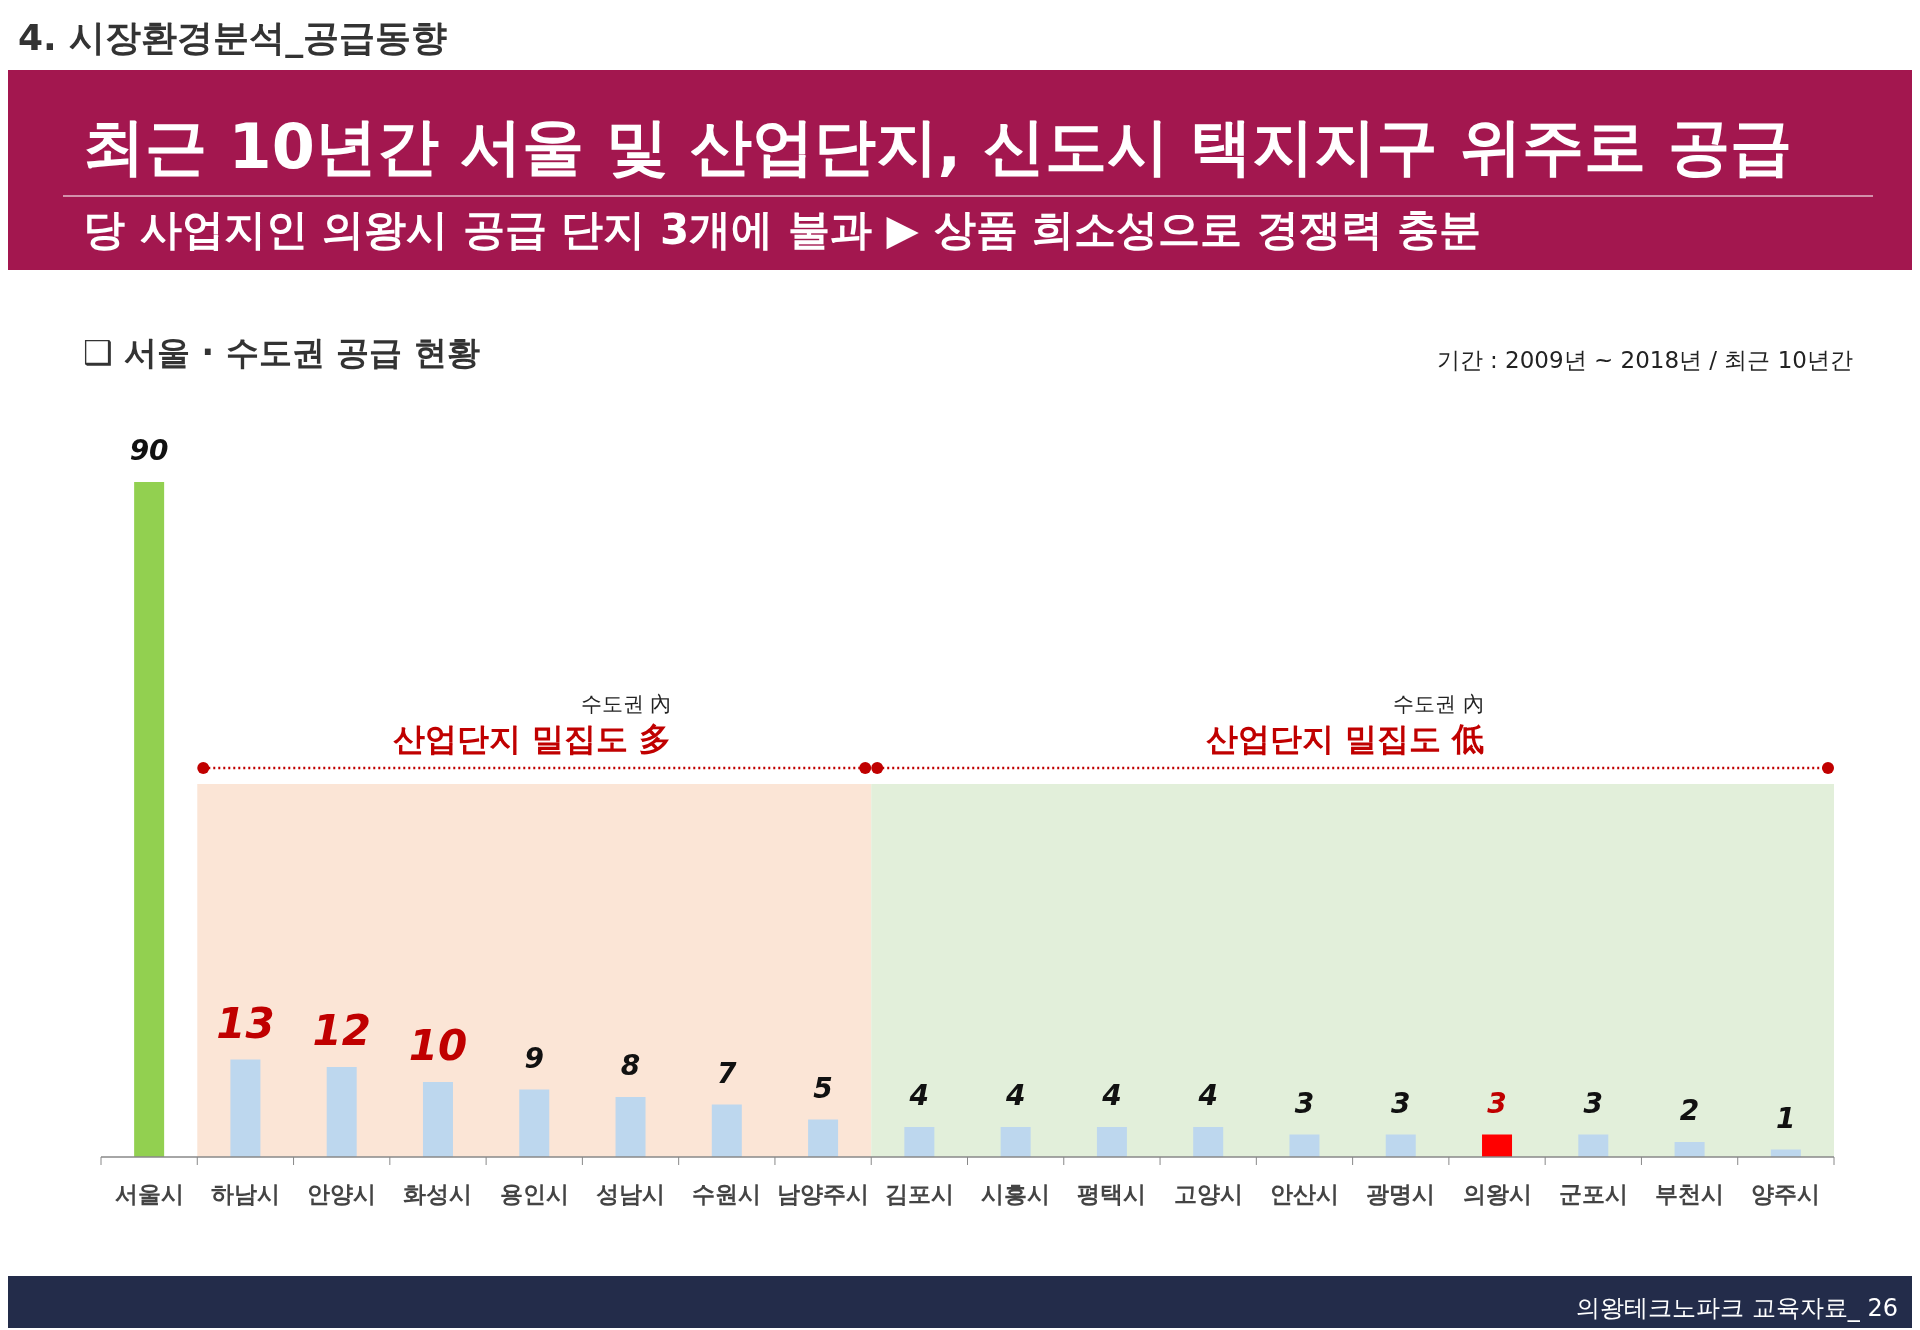 The image size is (1920, 1330). I want to click on x-tick-label: 성남시, so click(631, 1194).